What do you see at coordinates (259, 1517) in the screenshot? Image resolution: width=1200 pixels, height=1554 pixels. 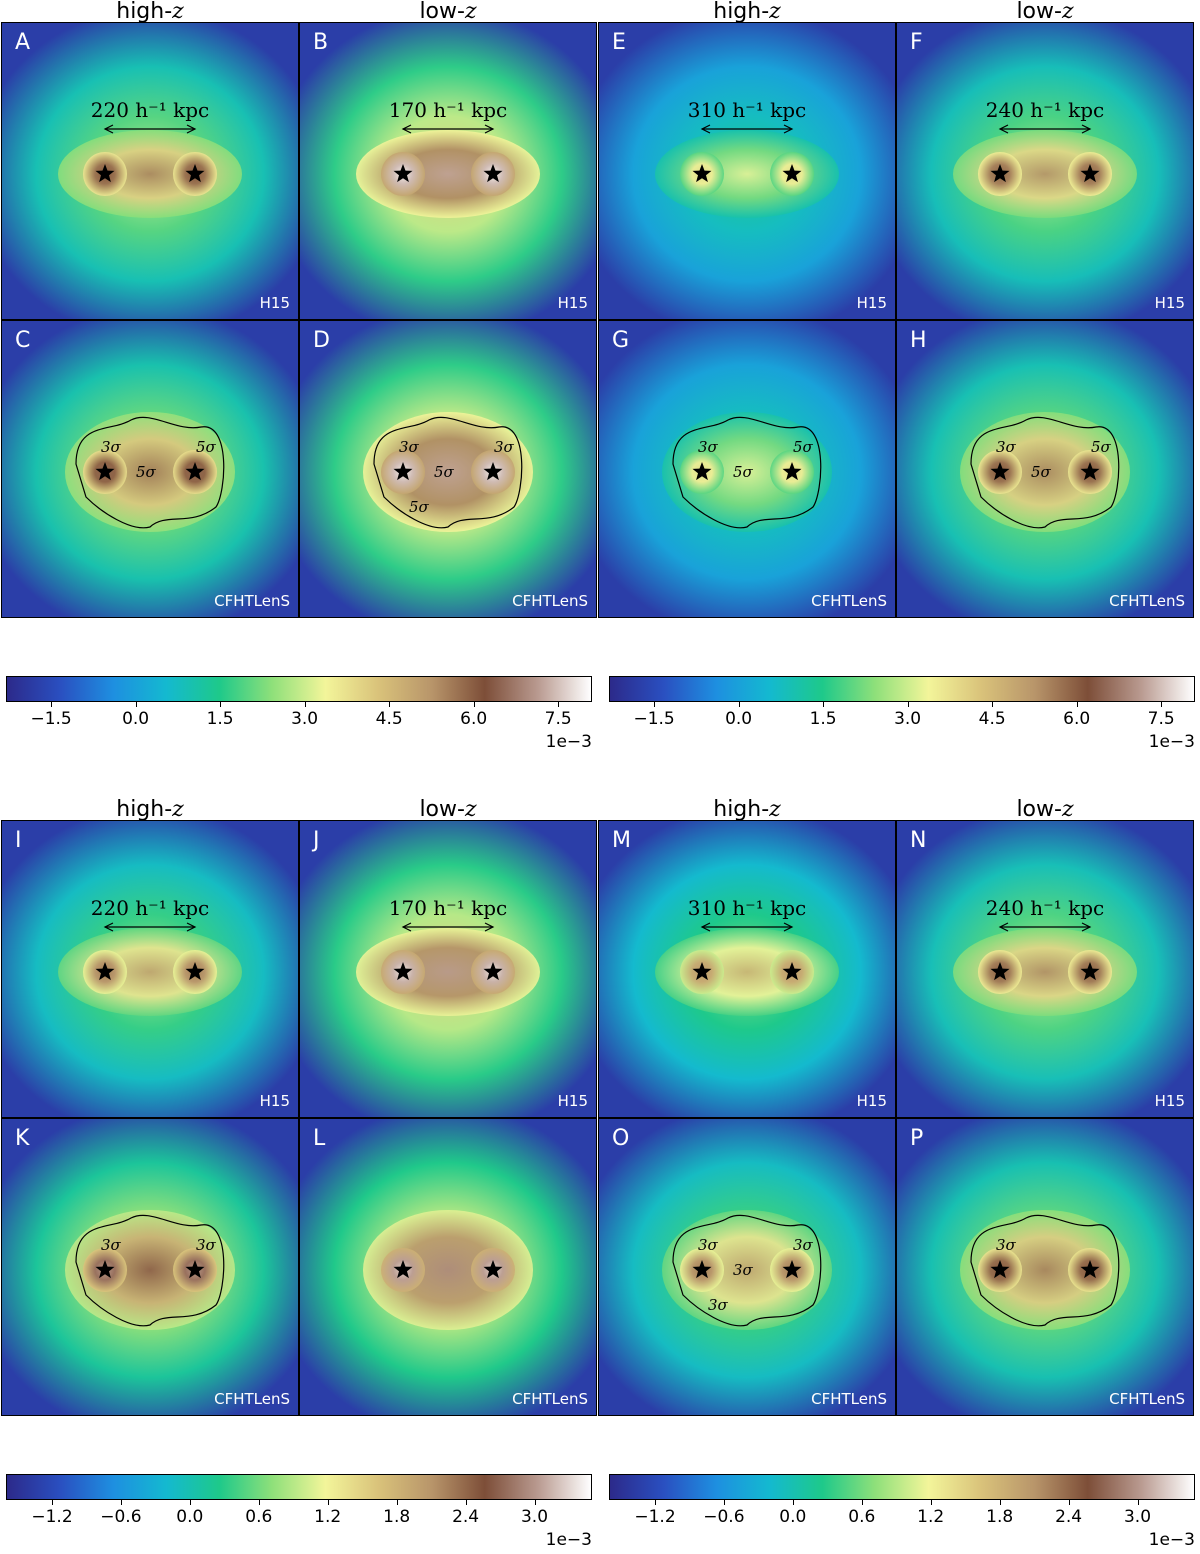 I see `colorbar-tick-label: 0.6` at bounding box center [259, 1517].